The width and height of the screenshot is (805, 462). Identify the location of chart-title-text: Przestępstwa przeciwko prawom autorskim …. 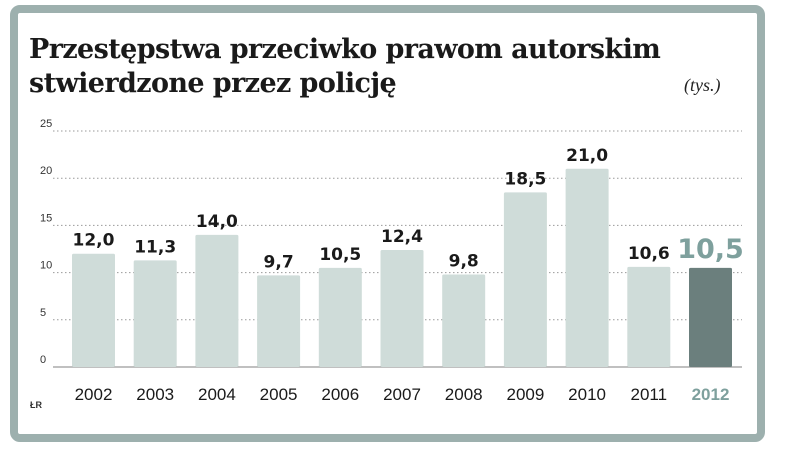
(345, 66).